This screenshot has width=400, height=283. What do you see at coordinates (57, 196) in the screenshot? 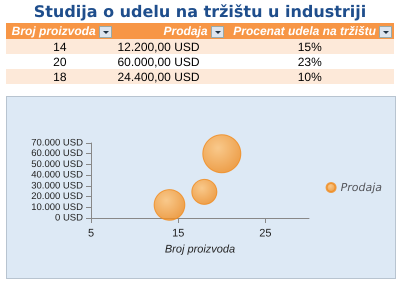
I see `y-tick-label: 20.000 USD` at bounding box center [57, 196].